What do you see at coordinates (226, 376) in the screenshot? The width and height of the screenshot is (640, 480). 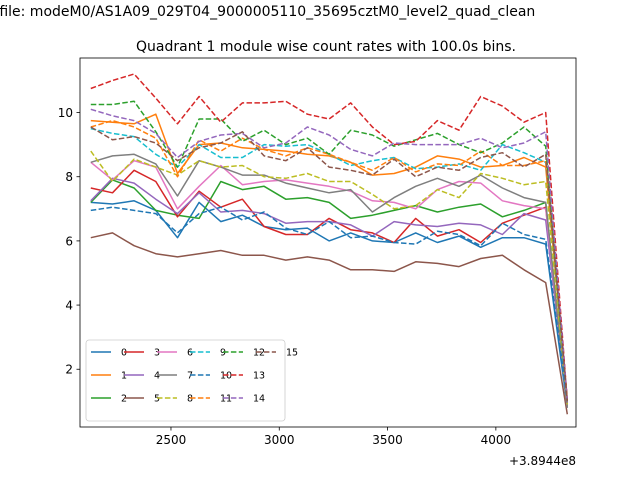 I see `legend-label-10: 10` at bounding box center [226, 376].